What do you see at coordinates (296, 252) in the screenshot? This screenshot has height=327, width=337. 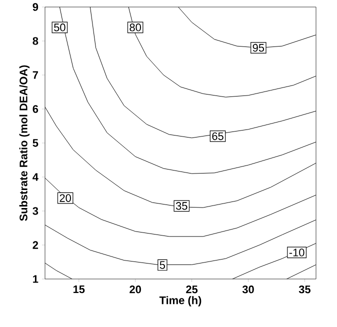 I see `annotation: -10` at bounding box center [296, 252].